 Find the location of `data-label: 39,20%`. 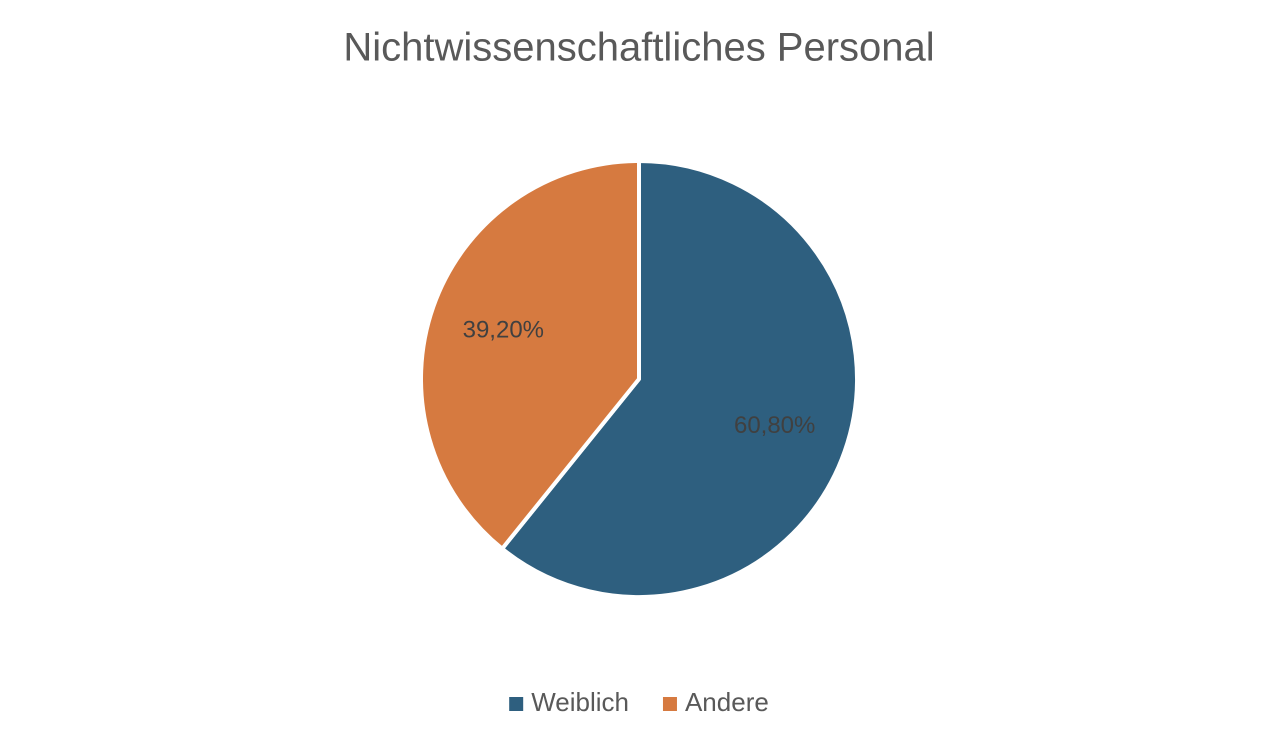

data-label: 39,20% is located at coordinates (503, 329).